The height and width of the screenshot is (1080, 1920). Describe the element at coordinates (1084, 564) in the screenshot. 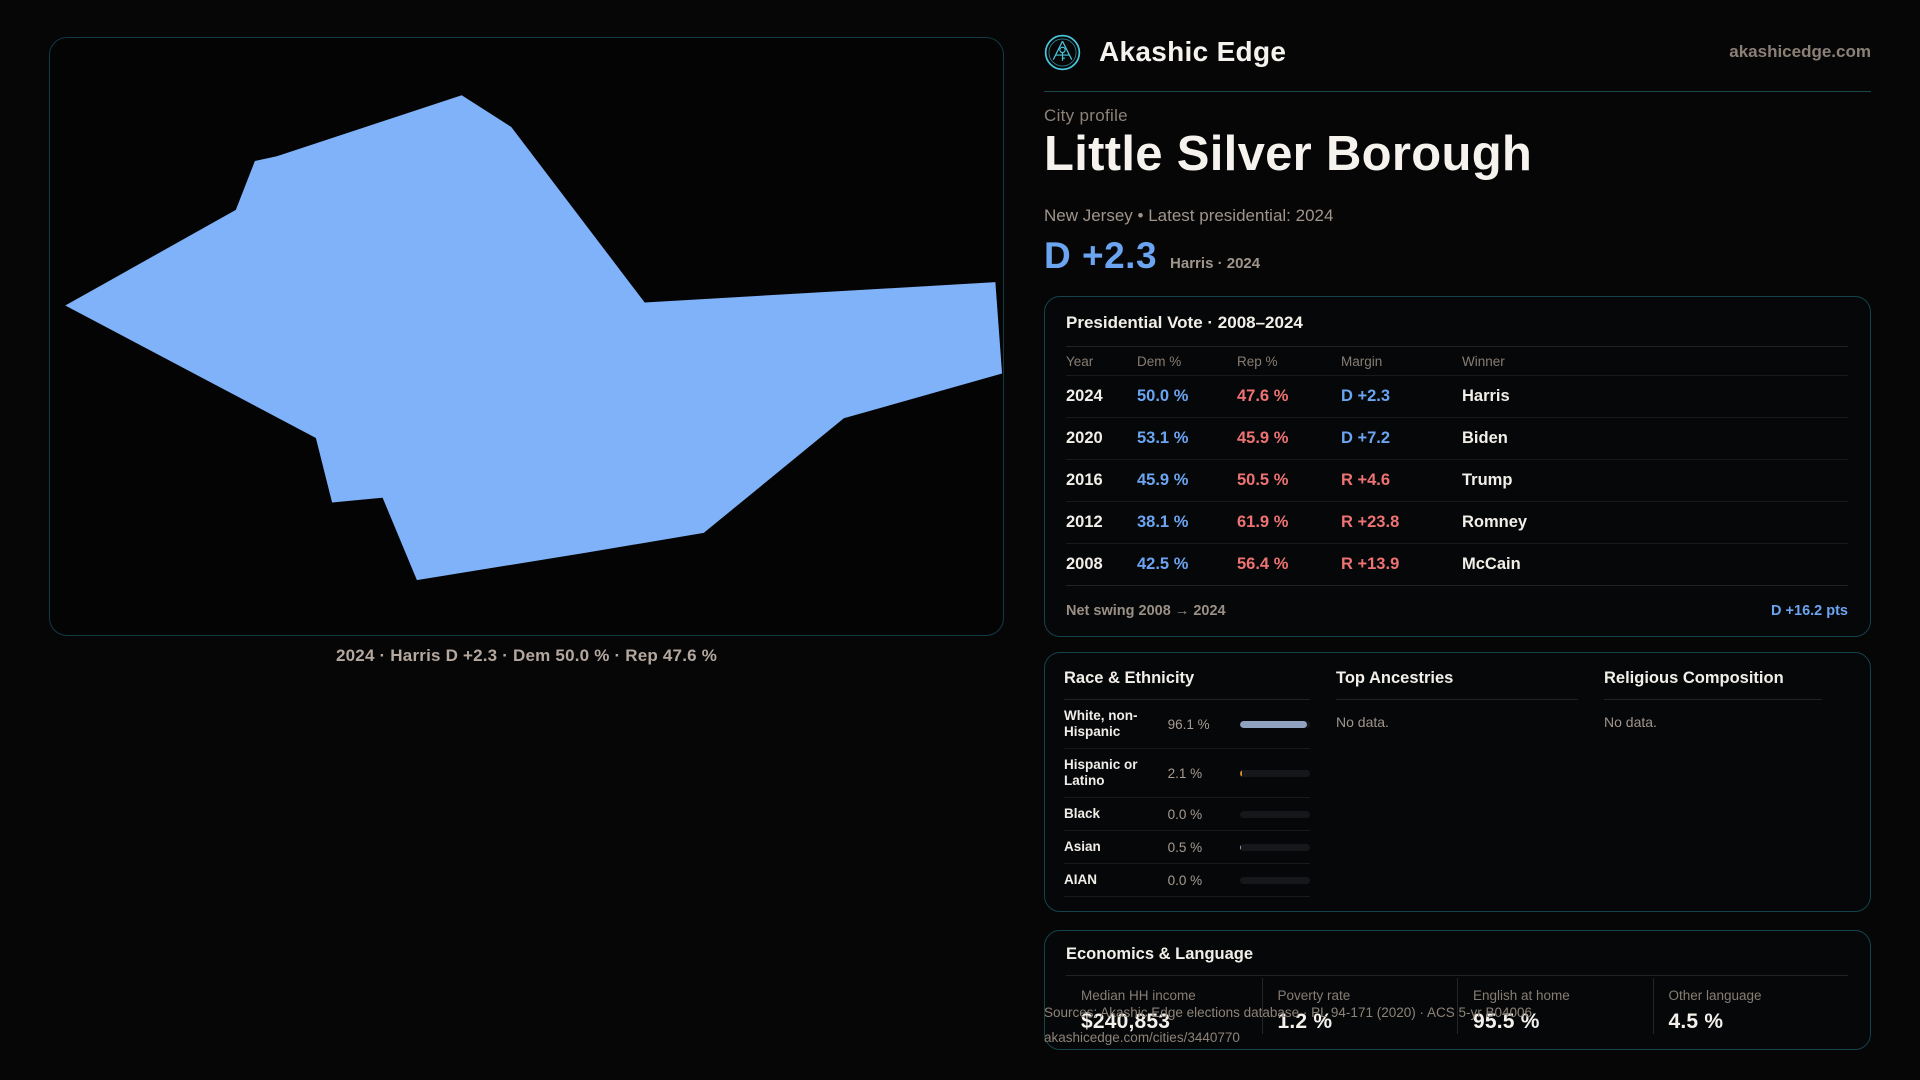

I see `cell-year: 2008` at that location.